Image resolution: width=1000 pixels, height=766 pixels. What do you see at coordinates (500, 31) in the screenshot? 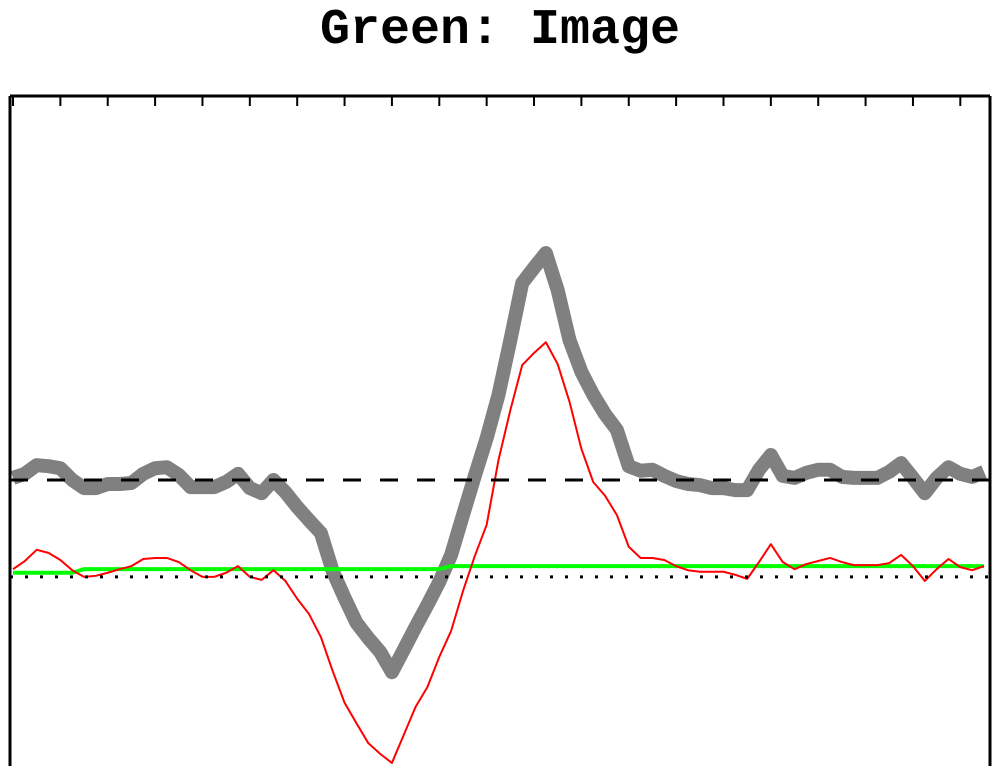
I see `chart-title: Green: Image` at bounding box center [500, 31].